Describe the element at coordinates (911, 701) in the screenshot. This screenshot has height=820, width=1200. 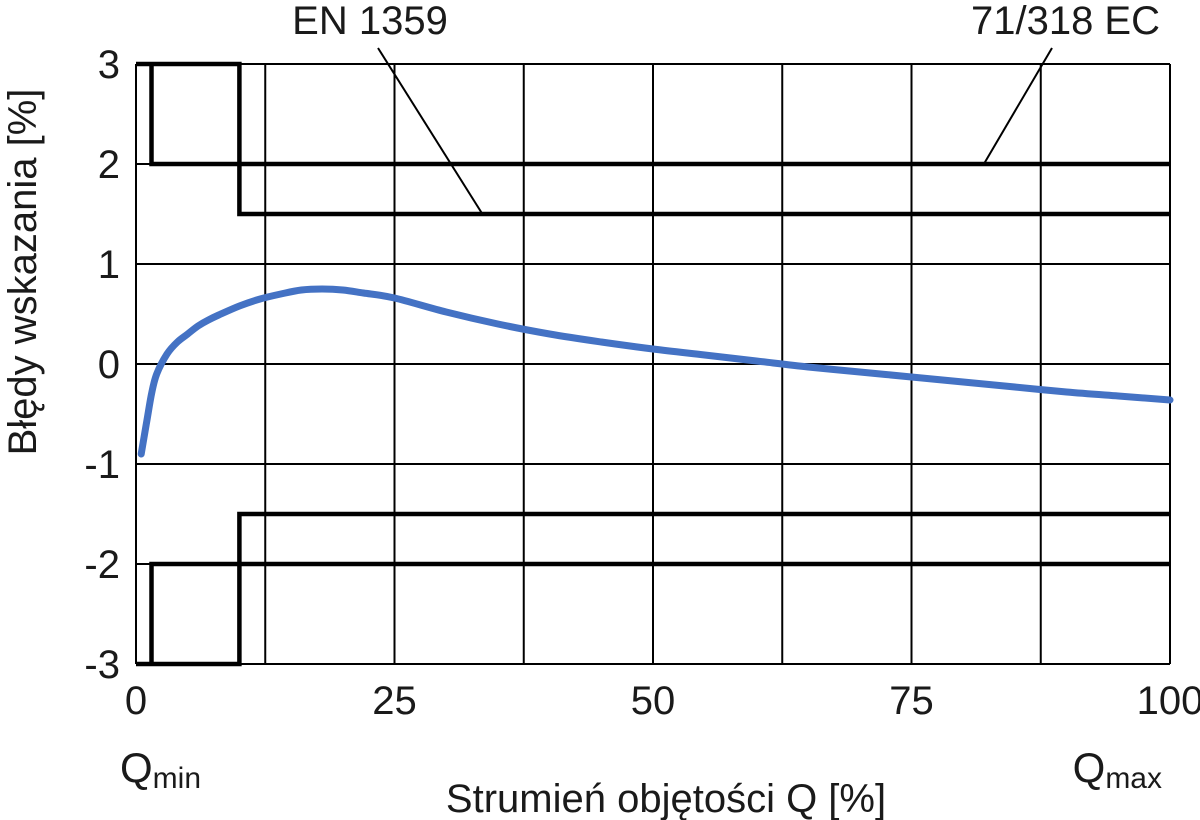
I see `x-tick-label: 75` at that location.